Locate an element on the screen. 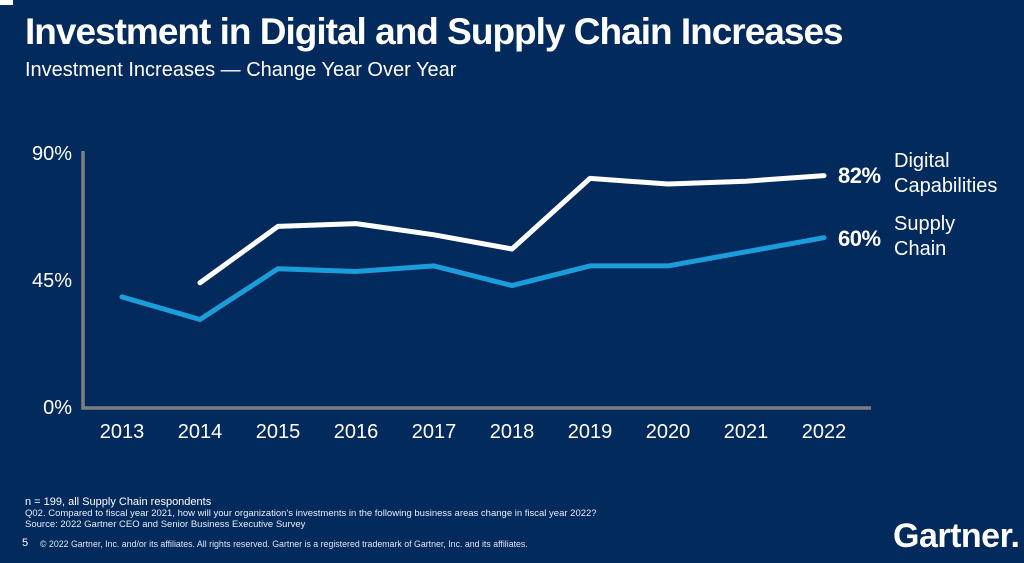 This screenshot has width=1024, height=563. corner-artifact is located at coordinates (6, 2).